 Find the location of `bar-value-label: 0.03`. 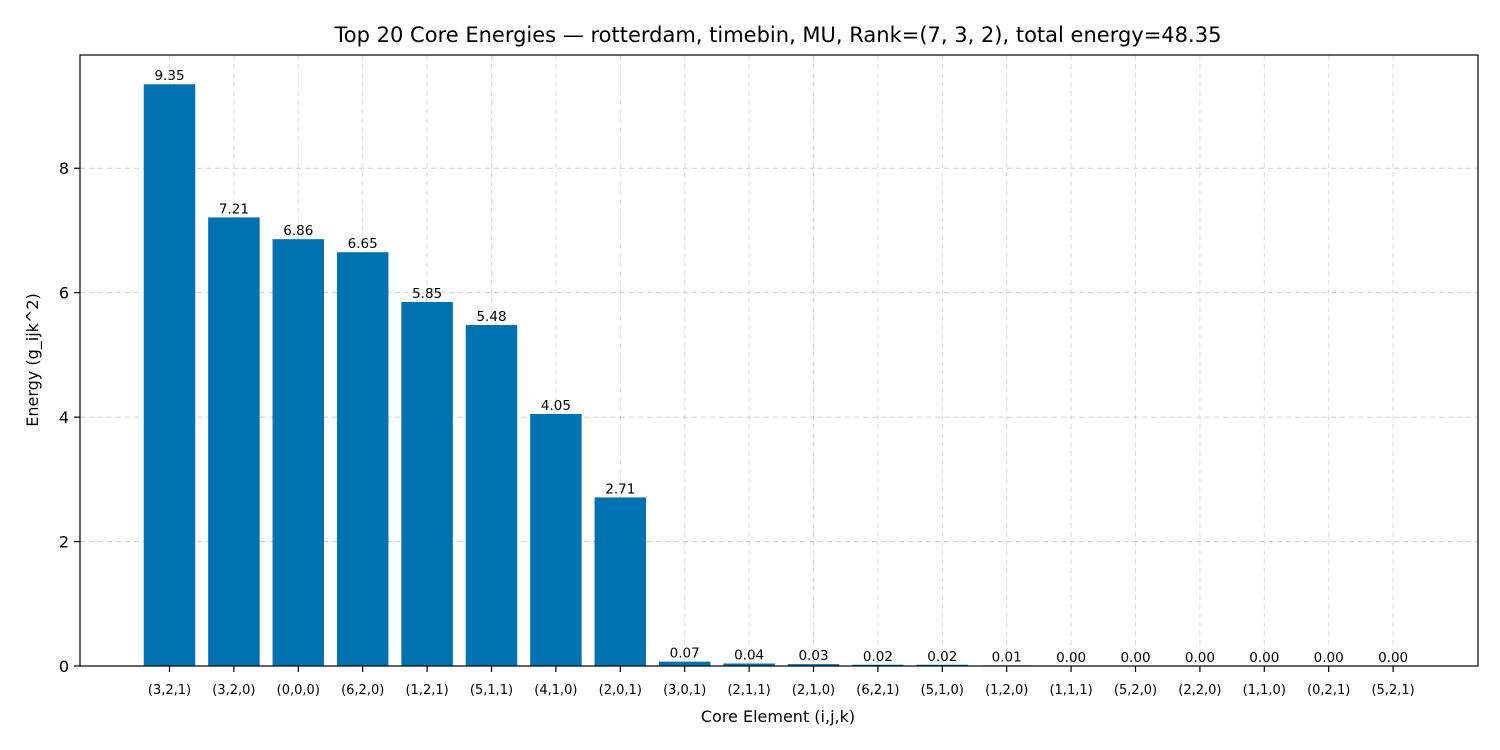

bar-value-label: 0.03 is located at coordinates (813, 656).